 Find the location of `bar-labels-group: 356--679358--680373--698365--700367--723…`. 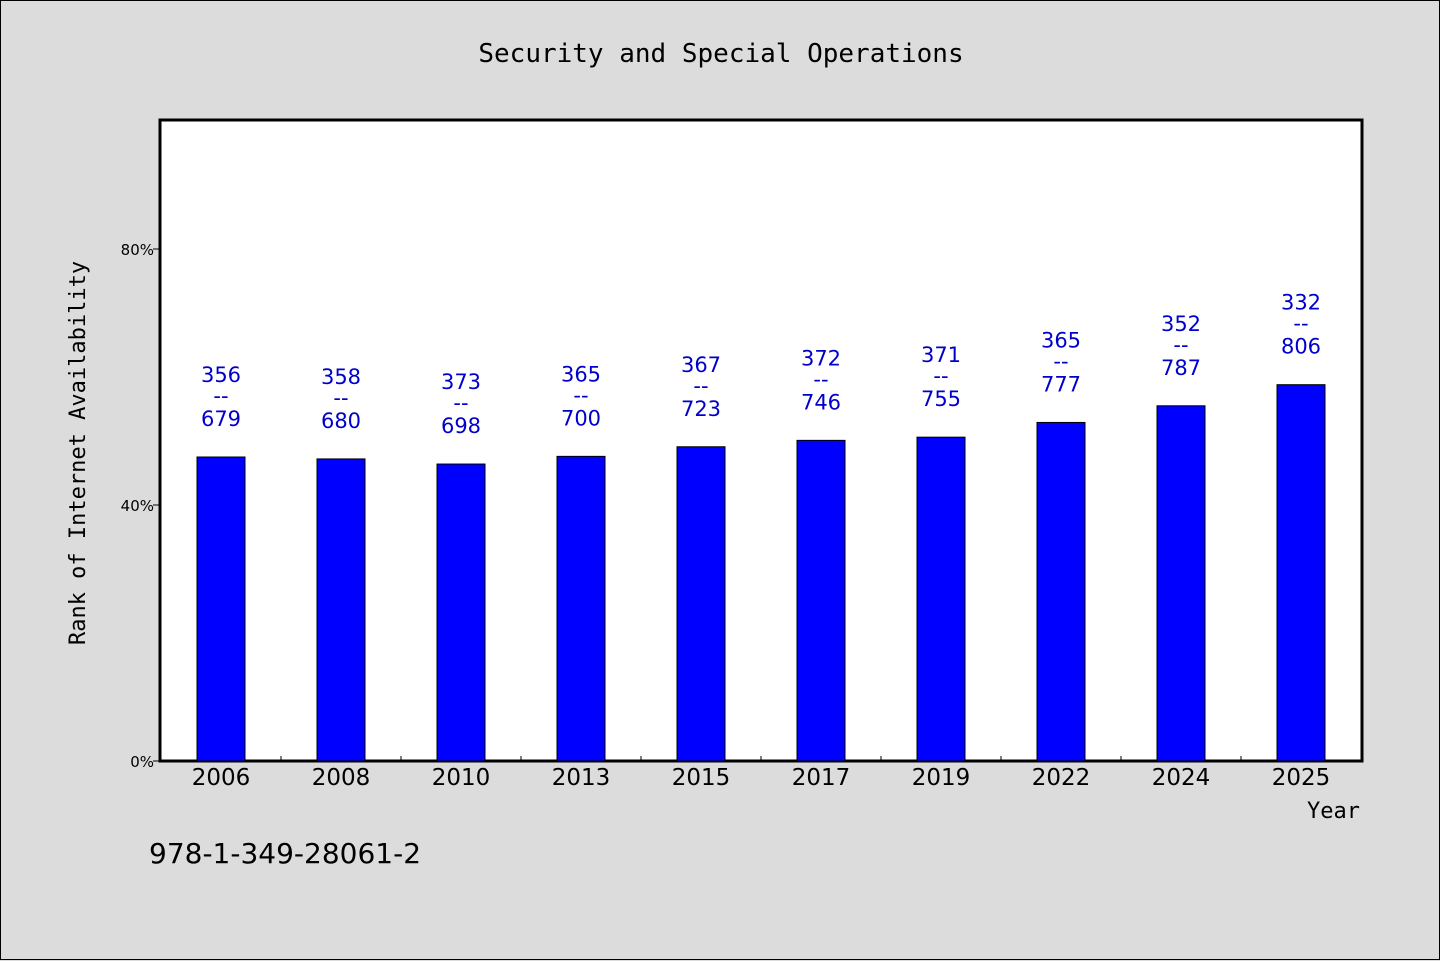

bar-labels-group: 356--679358--680373--698365--700367--723… is located at coordinates (761, 364).